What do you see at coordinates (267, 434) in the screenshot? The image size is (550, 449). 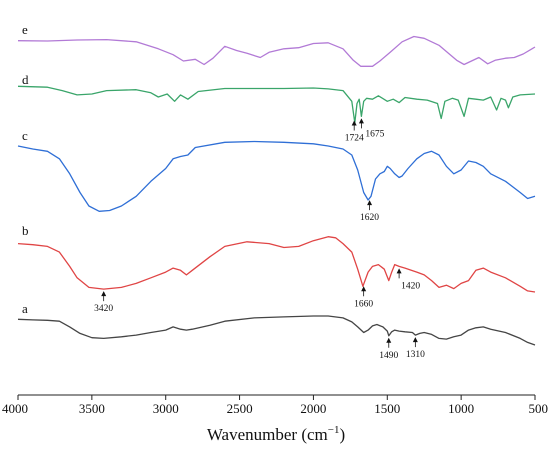 I see `x-axis-label-text: Wavenumber (cm` at bounding box center [267, 434].